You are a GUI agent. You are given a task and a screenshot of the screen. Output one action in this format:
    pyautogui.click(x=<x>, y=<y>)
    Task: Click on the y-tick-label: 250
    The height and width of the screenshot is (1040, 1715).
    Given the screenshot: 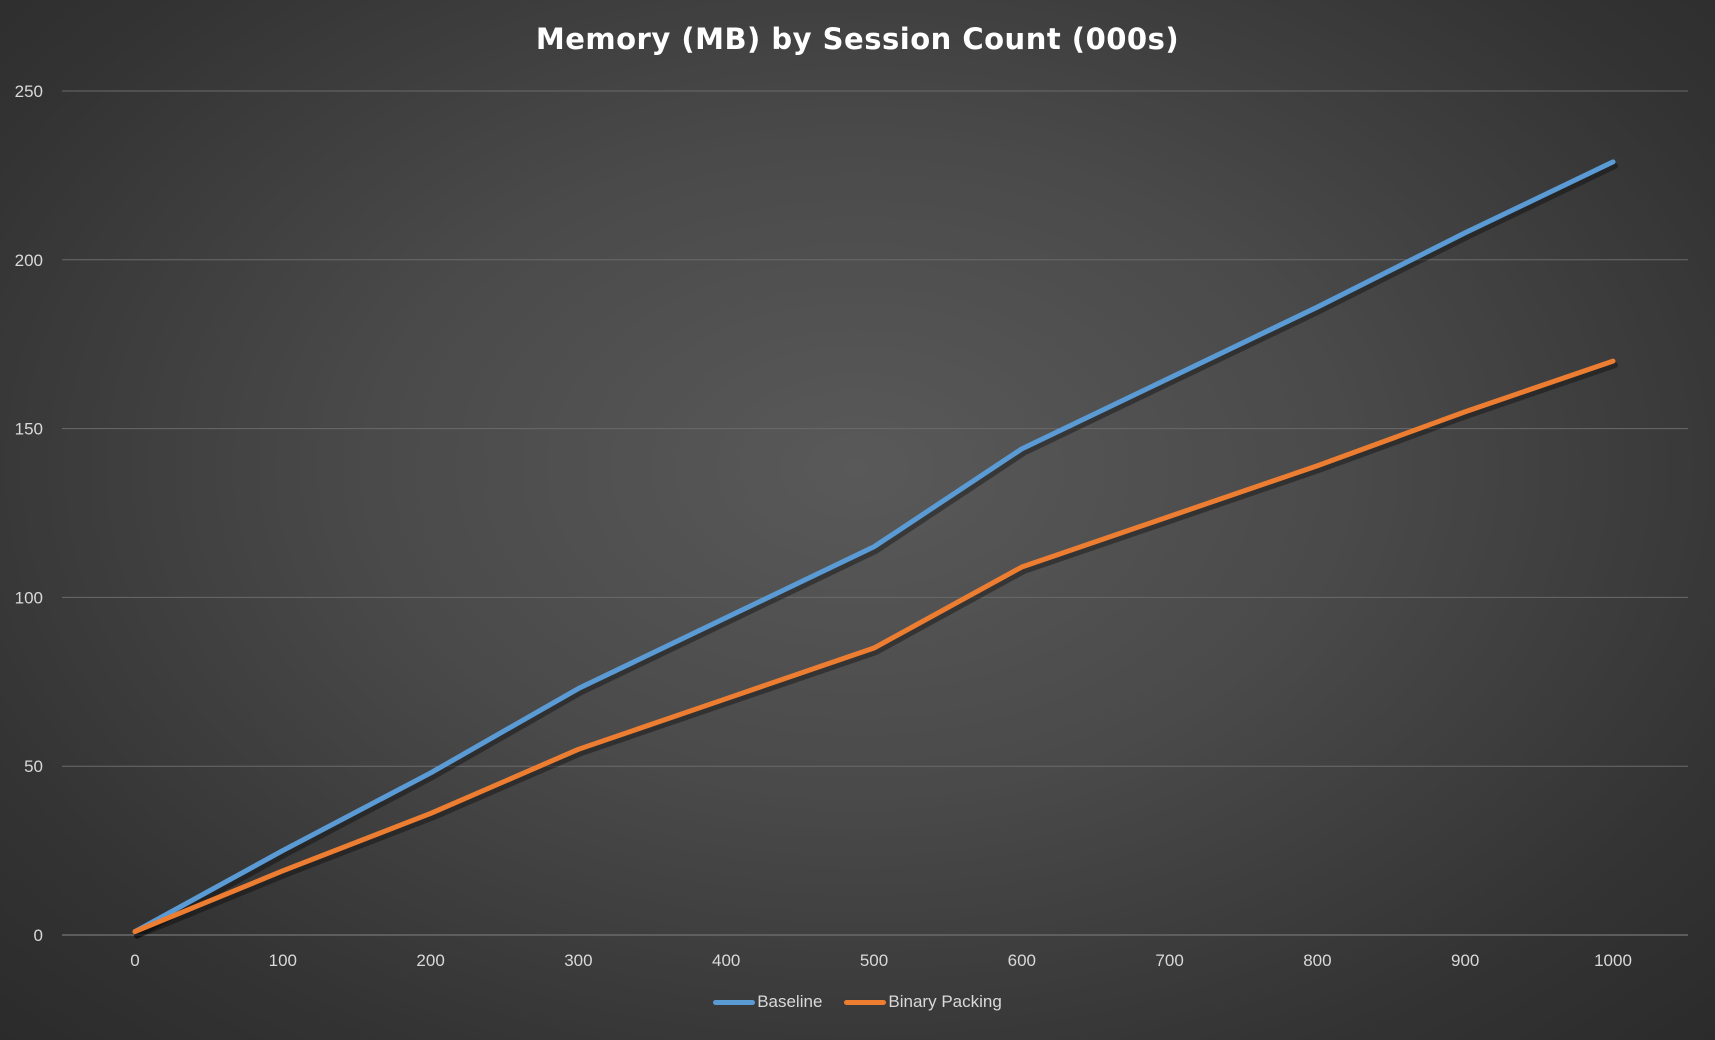 What is the action you would take?
    pyautogui.click(x=29, y=91)
    